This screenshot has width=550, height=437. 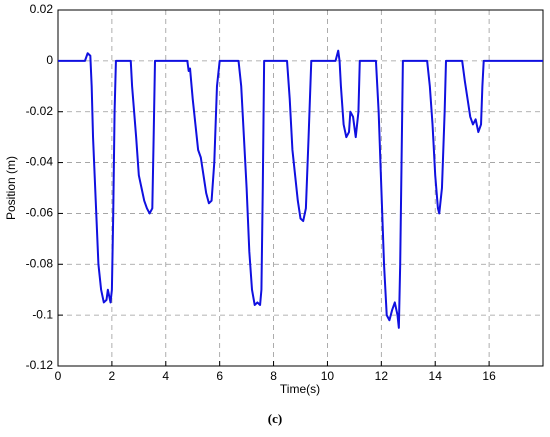 What do you see at coordinates (42, 9) in the screenshot?
I see `y-tick-label: 0.02` at bounding box center [42, 9].